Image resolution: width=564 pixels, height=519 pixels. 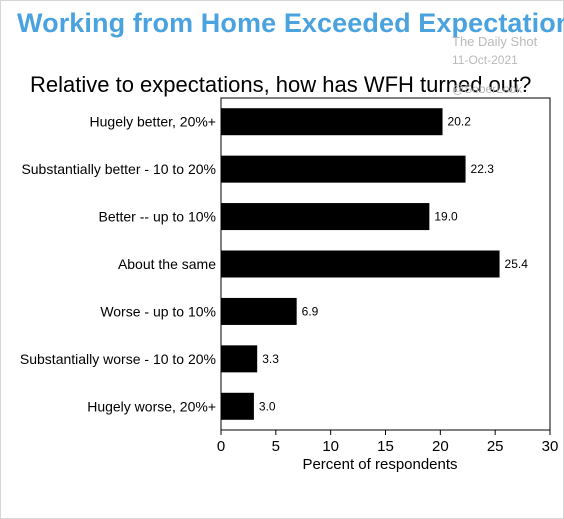 What do you see at coordinates (118, 359) in the screenshot?
I see `category-label: Substantially worse - 10 to 20%` at bounding box center [118, 359].